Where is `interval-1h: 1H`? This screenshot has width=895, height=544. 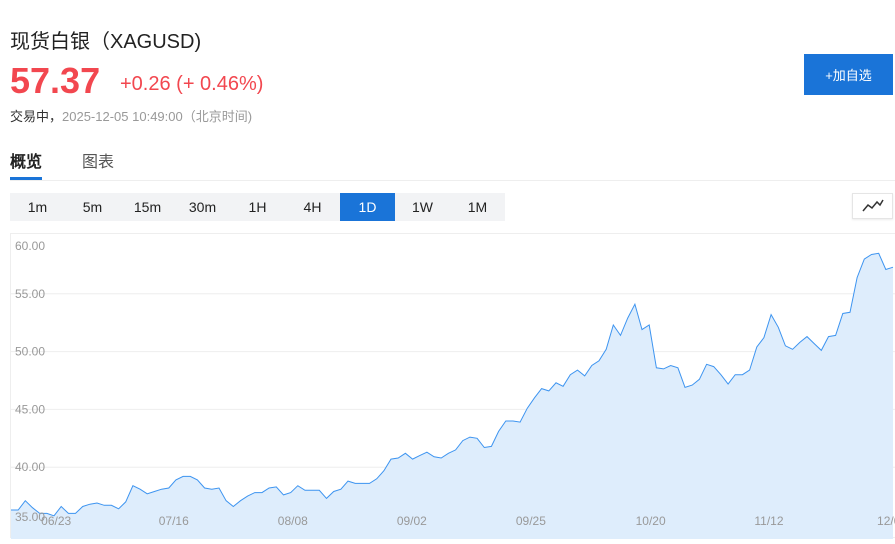 interval-1h: 1H is located at coordinates (257, 207).